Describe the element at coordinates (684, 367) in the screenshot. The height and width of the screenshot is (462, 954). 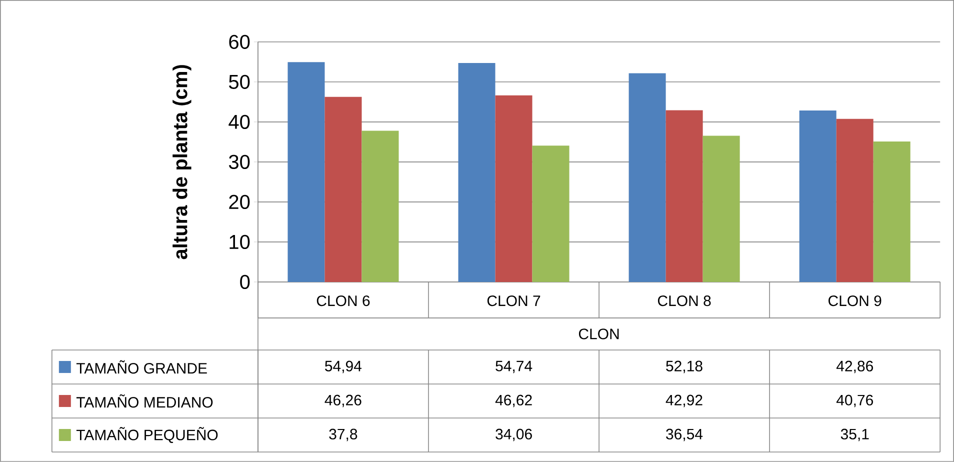
I see `data-label: 52,18` at that location.